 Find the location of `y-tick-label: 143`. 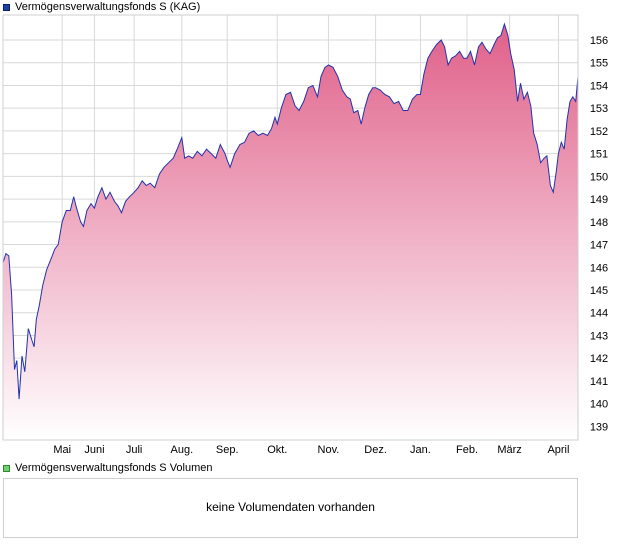

y-tick-label: 143 is located at coordinates (599, 336).